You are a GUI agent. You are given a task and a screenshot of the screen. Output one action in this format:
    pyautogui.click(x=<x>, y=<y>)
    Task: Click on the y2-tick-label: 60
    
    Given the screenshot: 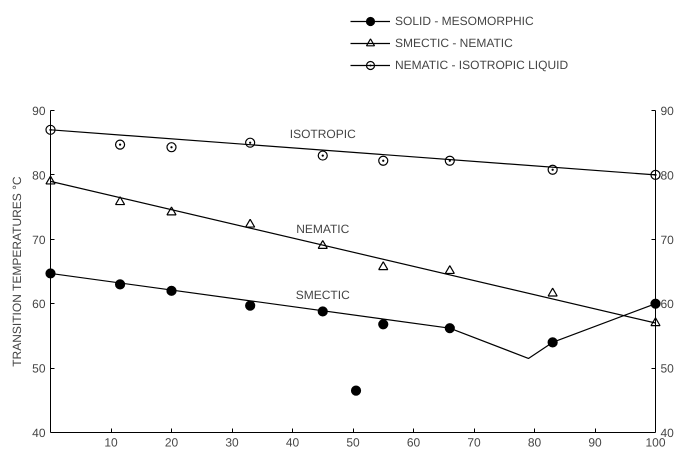 What is the action you would take?
    pyautogui.click(x=667, y=304)
    